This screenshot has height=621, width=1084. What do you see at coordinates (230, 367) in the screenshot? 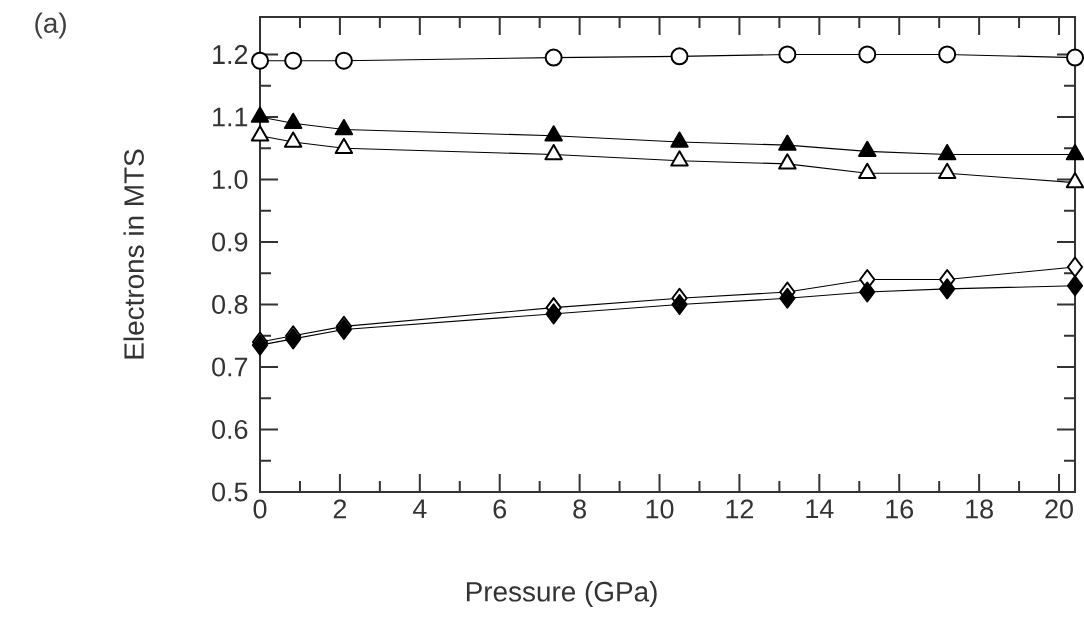
I see `y-tick-label: 0.7` at bounding box center [230, 367].